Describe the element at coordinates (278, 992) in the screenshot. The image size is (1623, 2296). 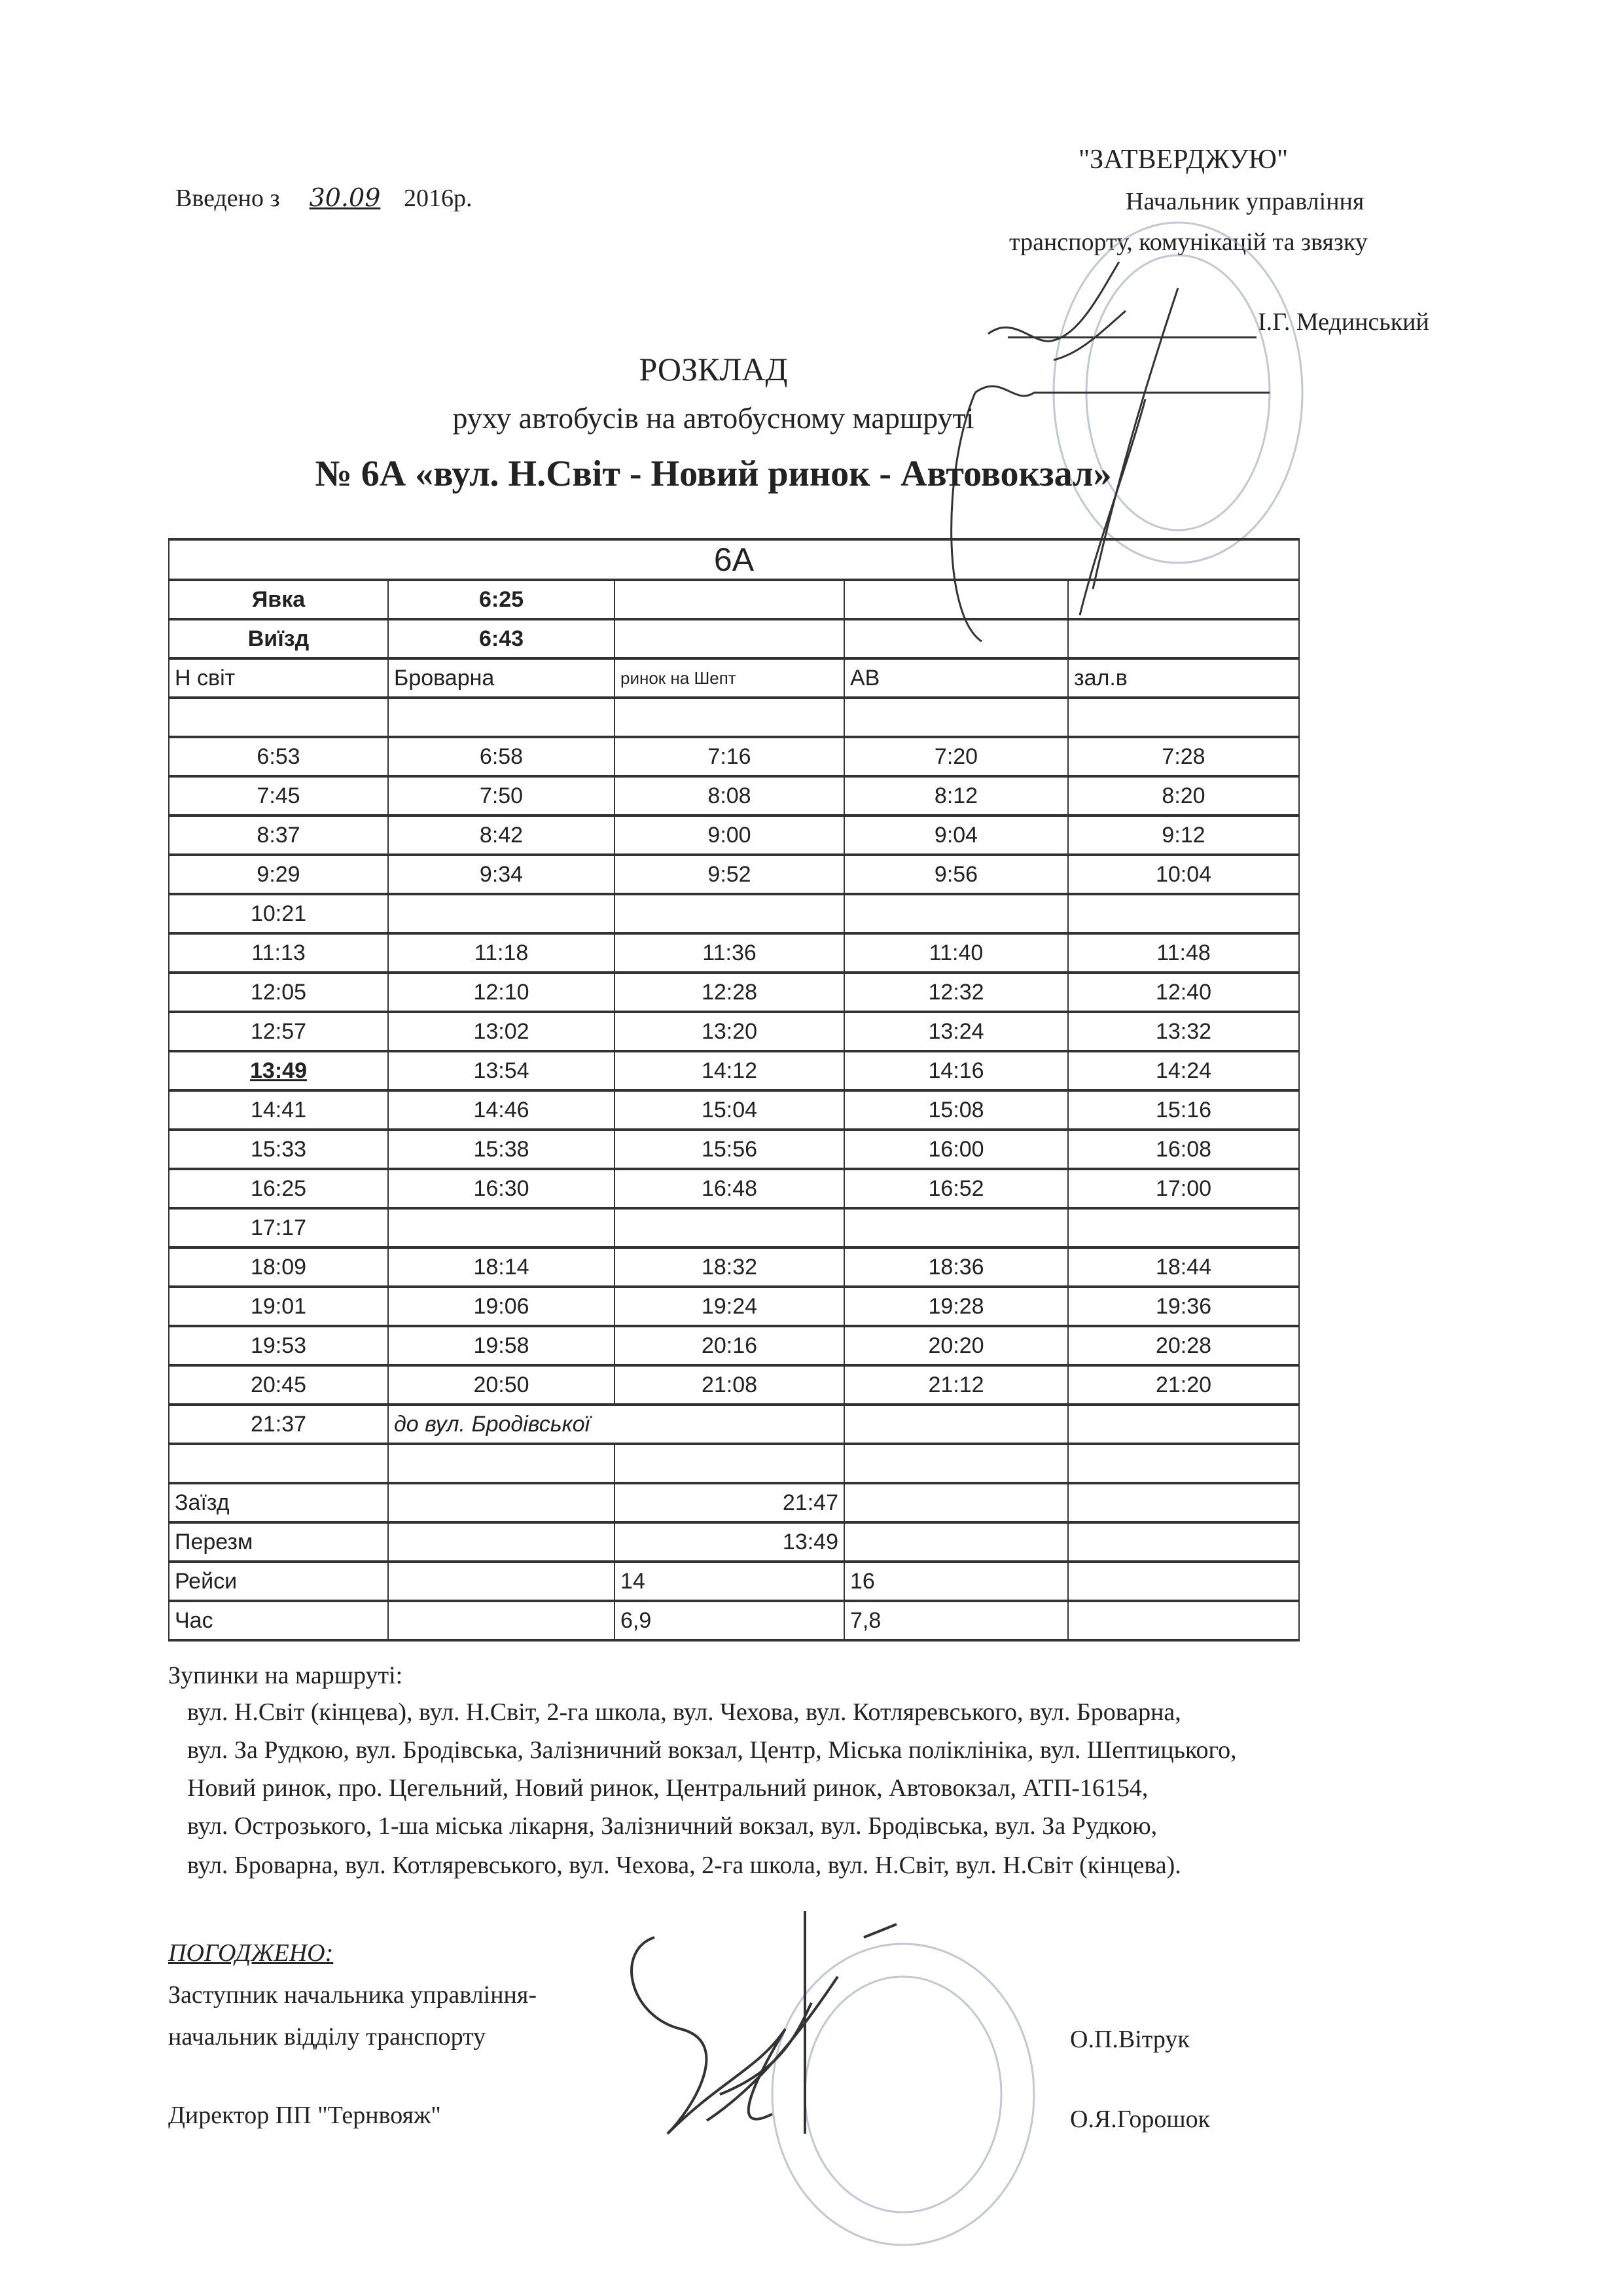
I see `schedule-cell: 12:05` at that location.